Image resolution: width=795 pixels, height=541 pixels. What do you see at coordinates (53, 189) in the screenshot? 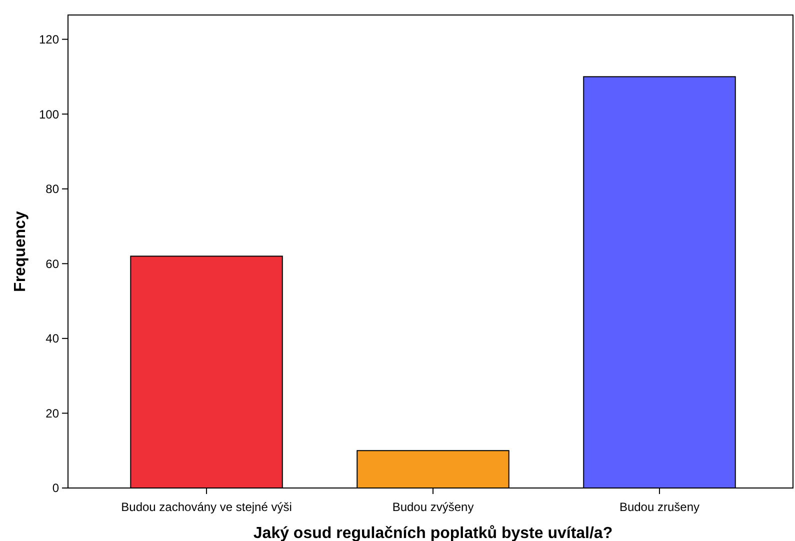
I see `y-tick-label: 80` at bounding box center [53, 189].